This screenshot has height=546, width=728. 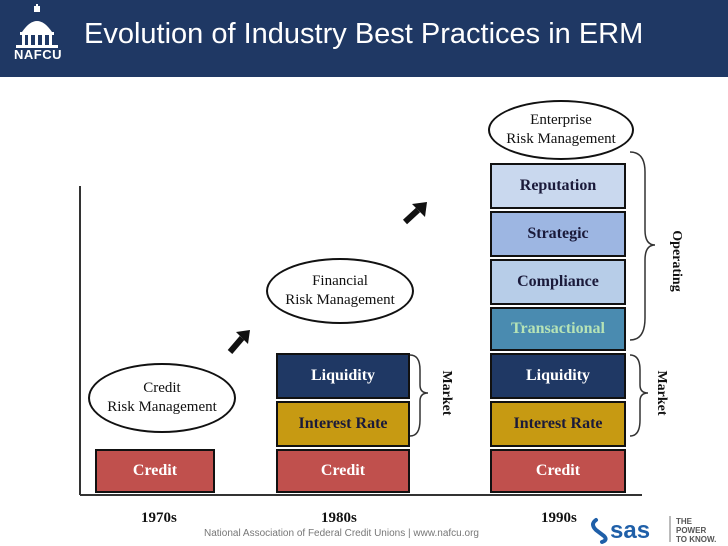 I want to click on sas-tagline-3: TO KNOW., so click(x=696, y=539).